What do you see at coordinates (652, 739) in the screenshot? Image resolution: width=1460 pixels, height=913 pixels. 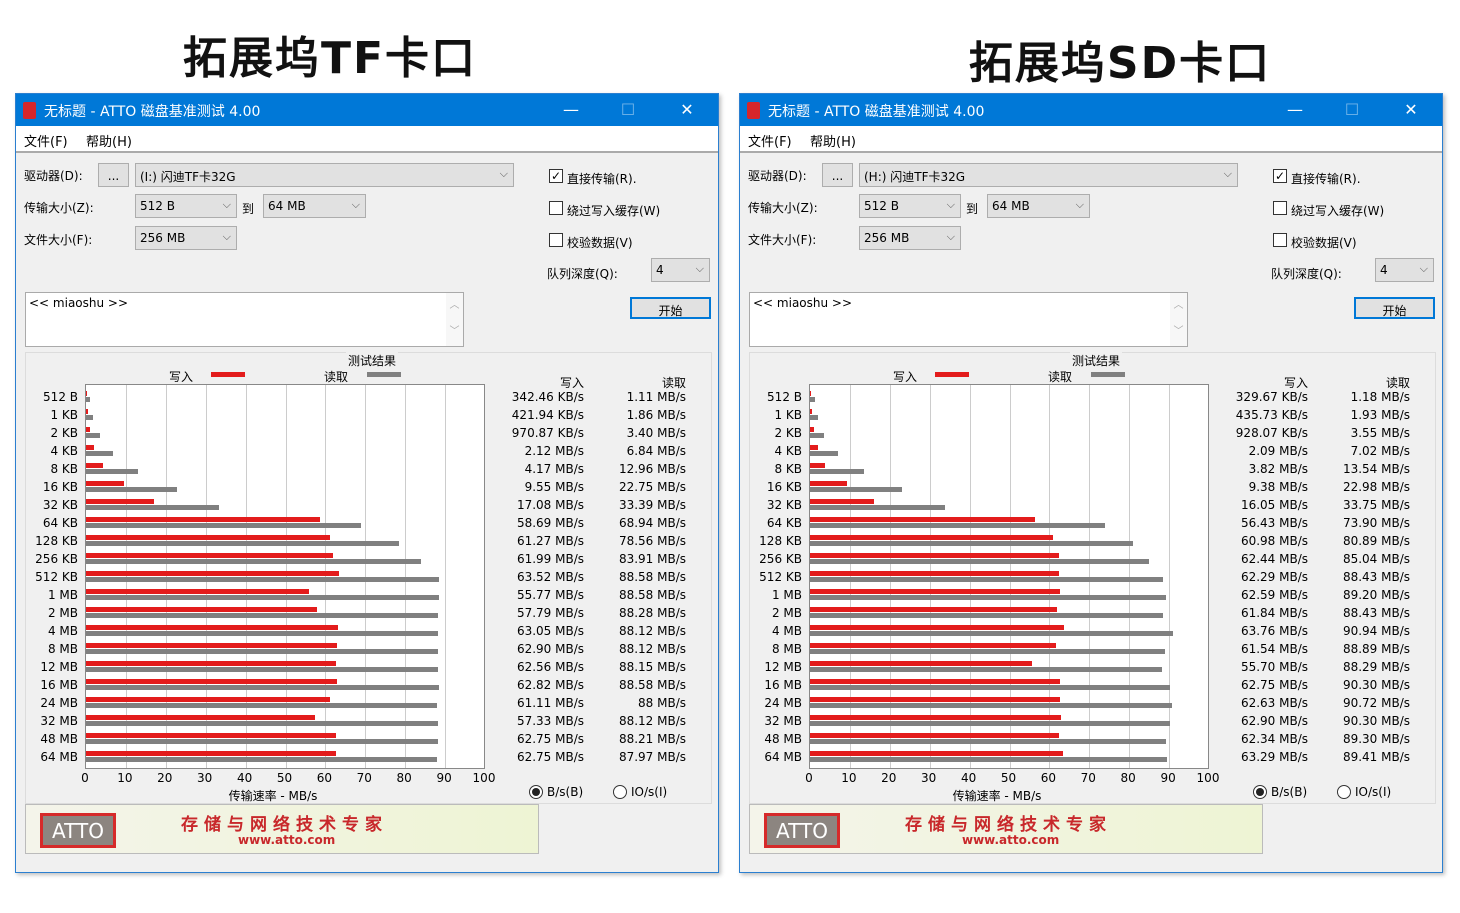 I see `read-value: 88.21 MB/s` at bounding box center [652, 739].